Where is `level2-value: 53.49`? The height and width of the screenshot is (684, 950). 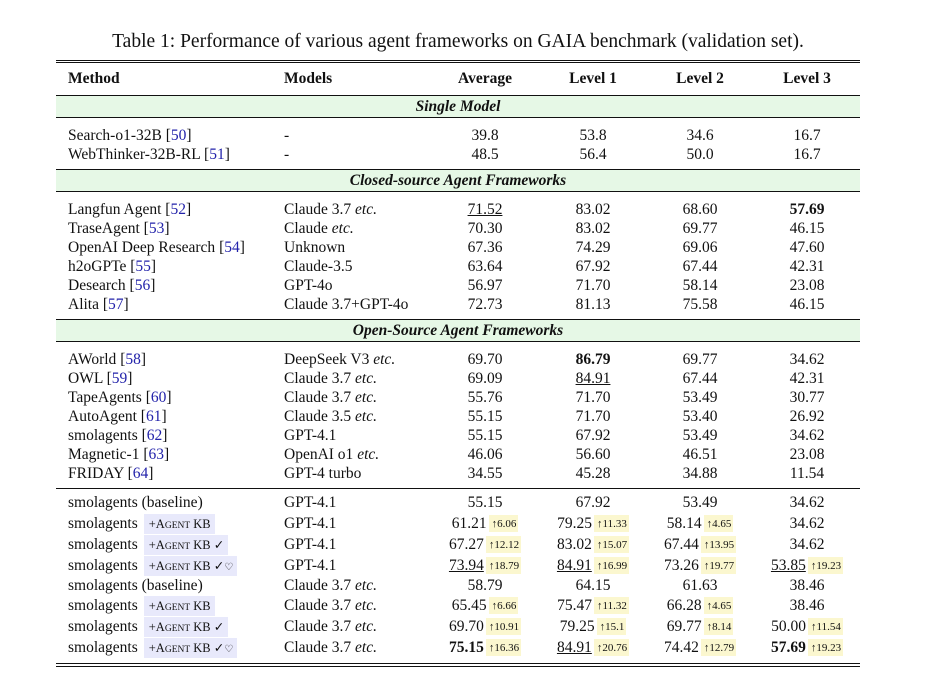
level2-value: 53.49 is located at coordinates (700, 435).